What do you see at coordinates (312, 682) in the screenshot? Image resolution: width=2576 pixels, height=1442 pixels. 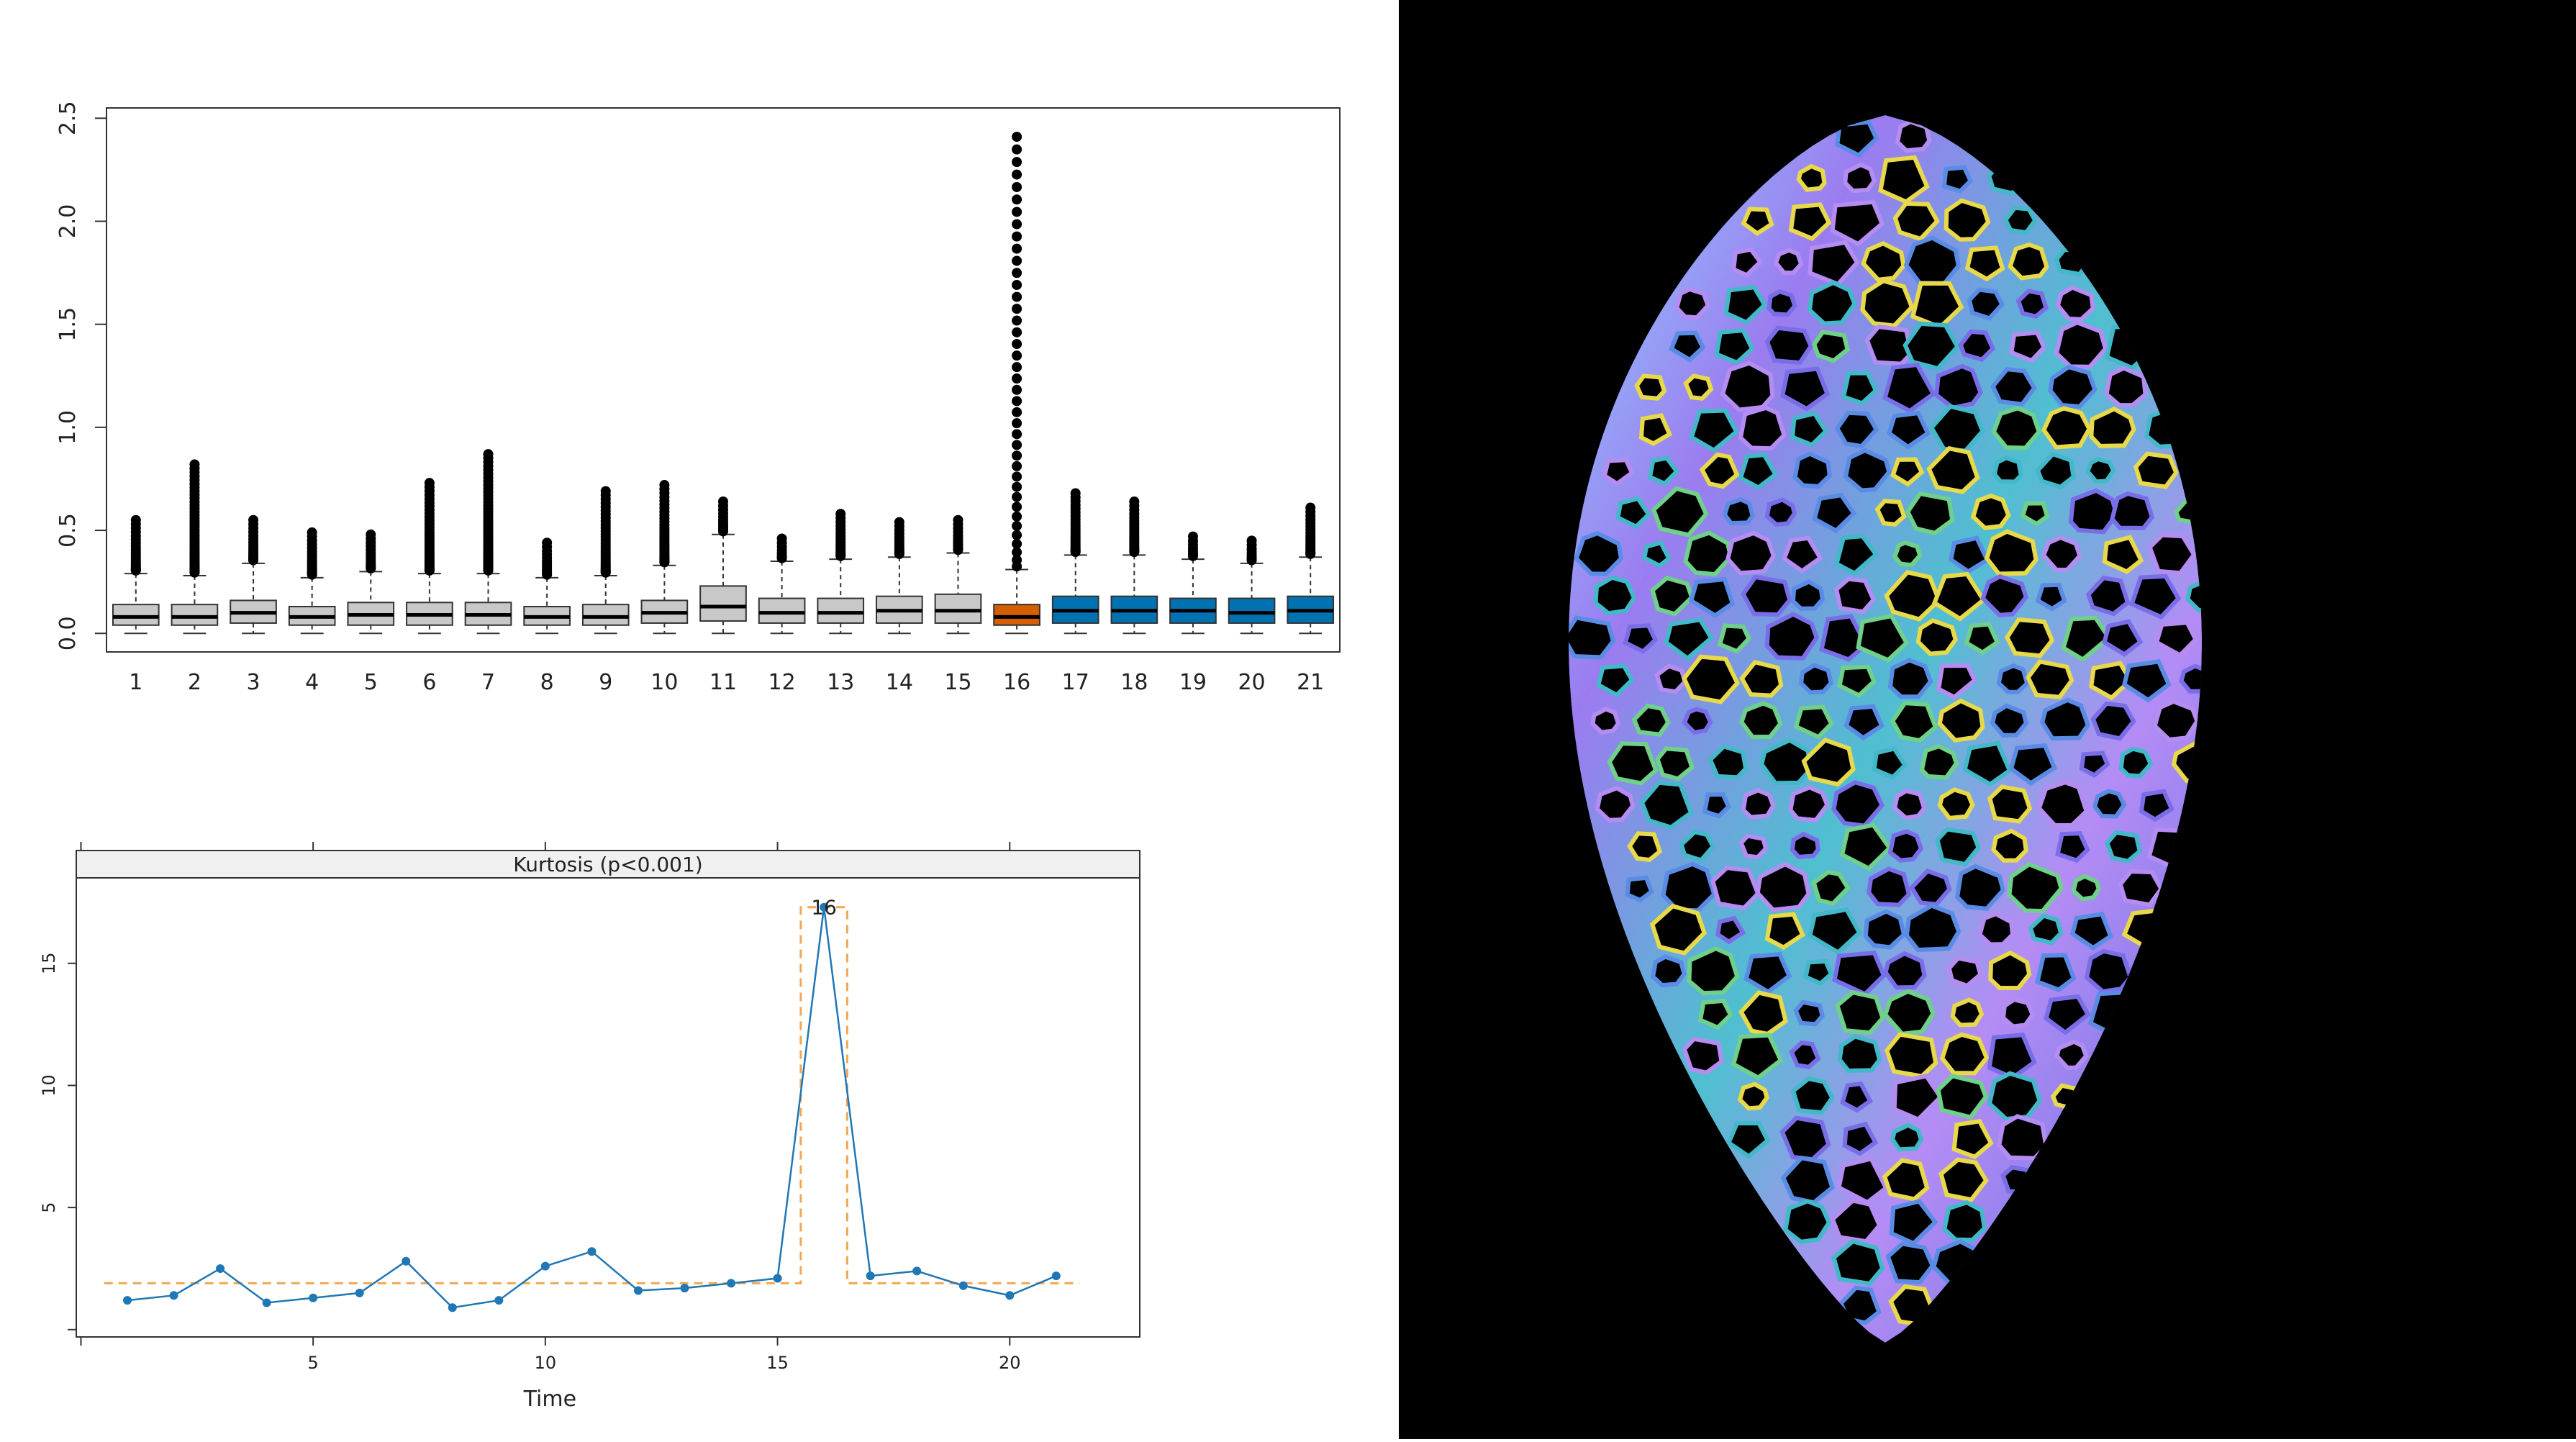 I see `x-tick-label: 4` at bounding box center [312, 682].